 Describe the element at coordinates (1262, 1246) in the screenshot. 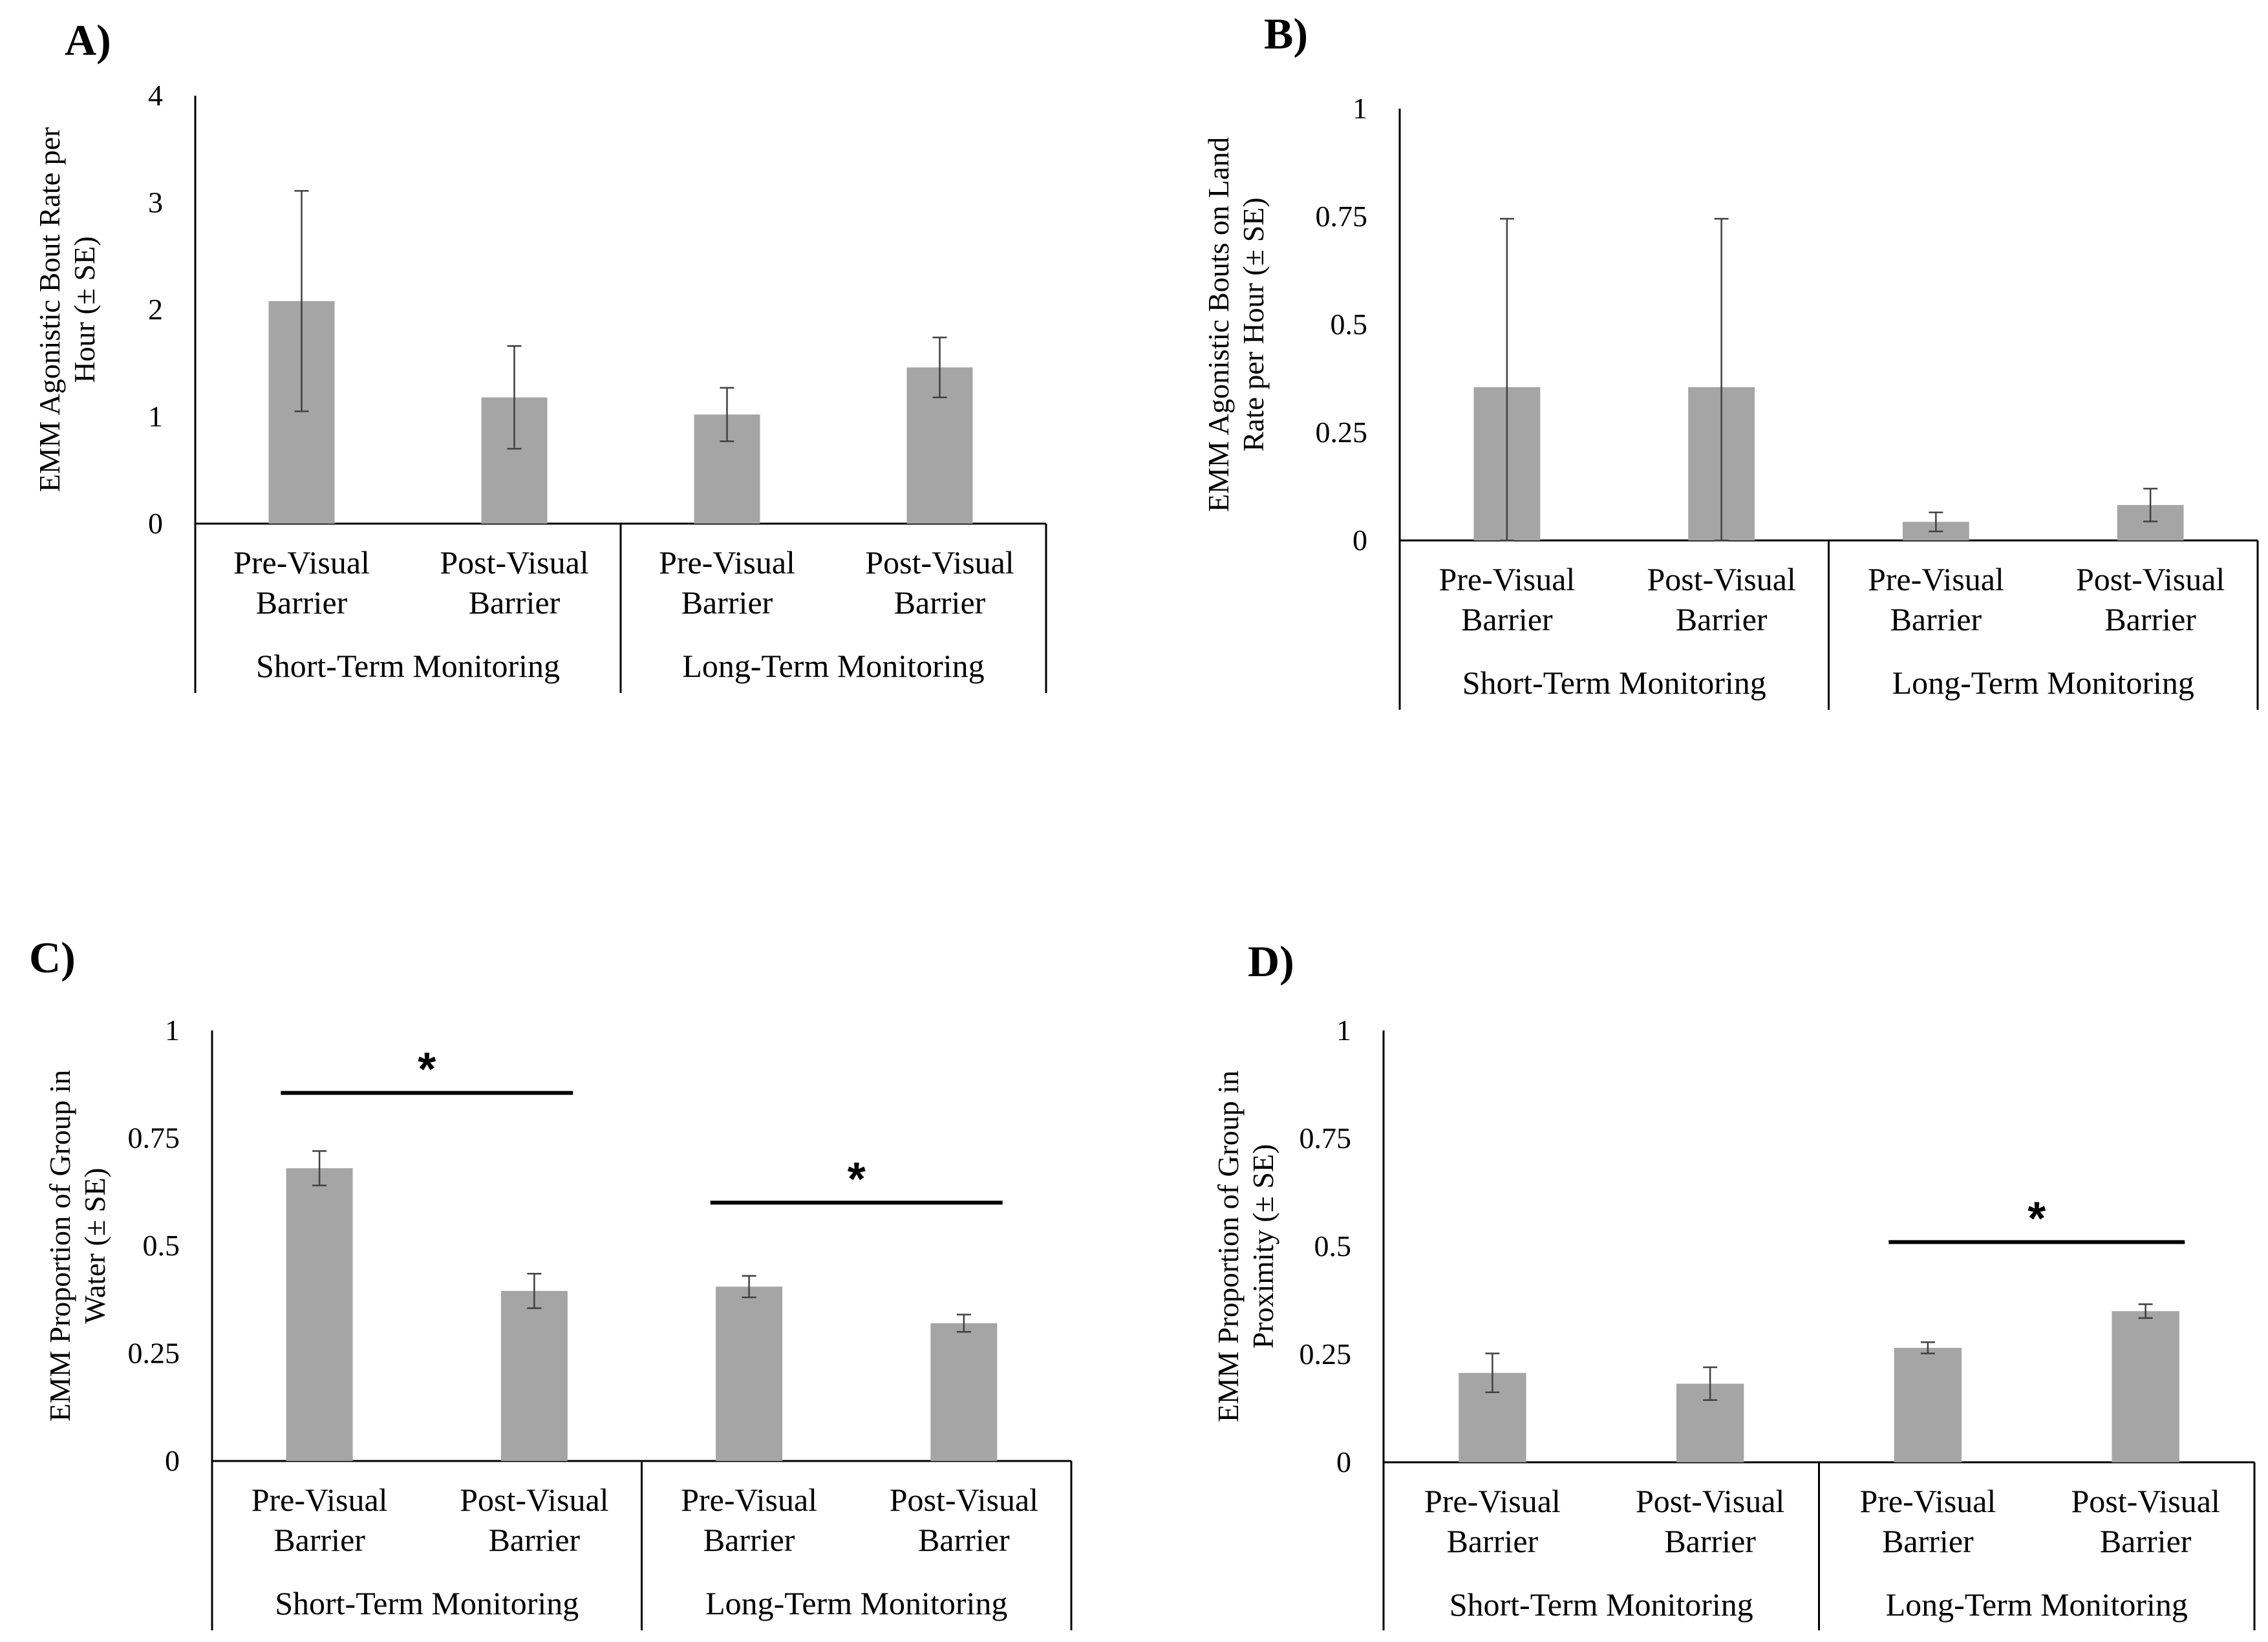

I see `y-axis-label-line: Proximity (± SE)` at that location.